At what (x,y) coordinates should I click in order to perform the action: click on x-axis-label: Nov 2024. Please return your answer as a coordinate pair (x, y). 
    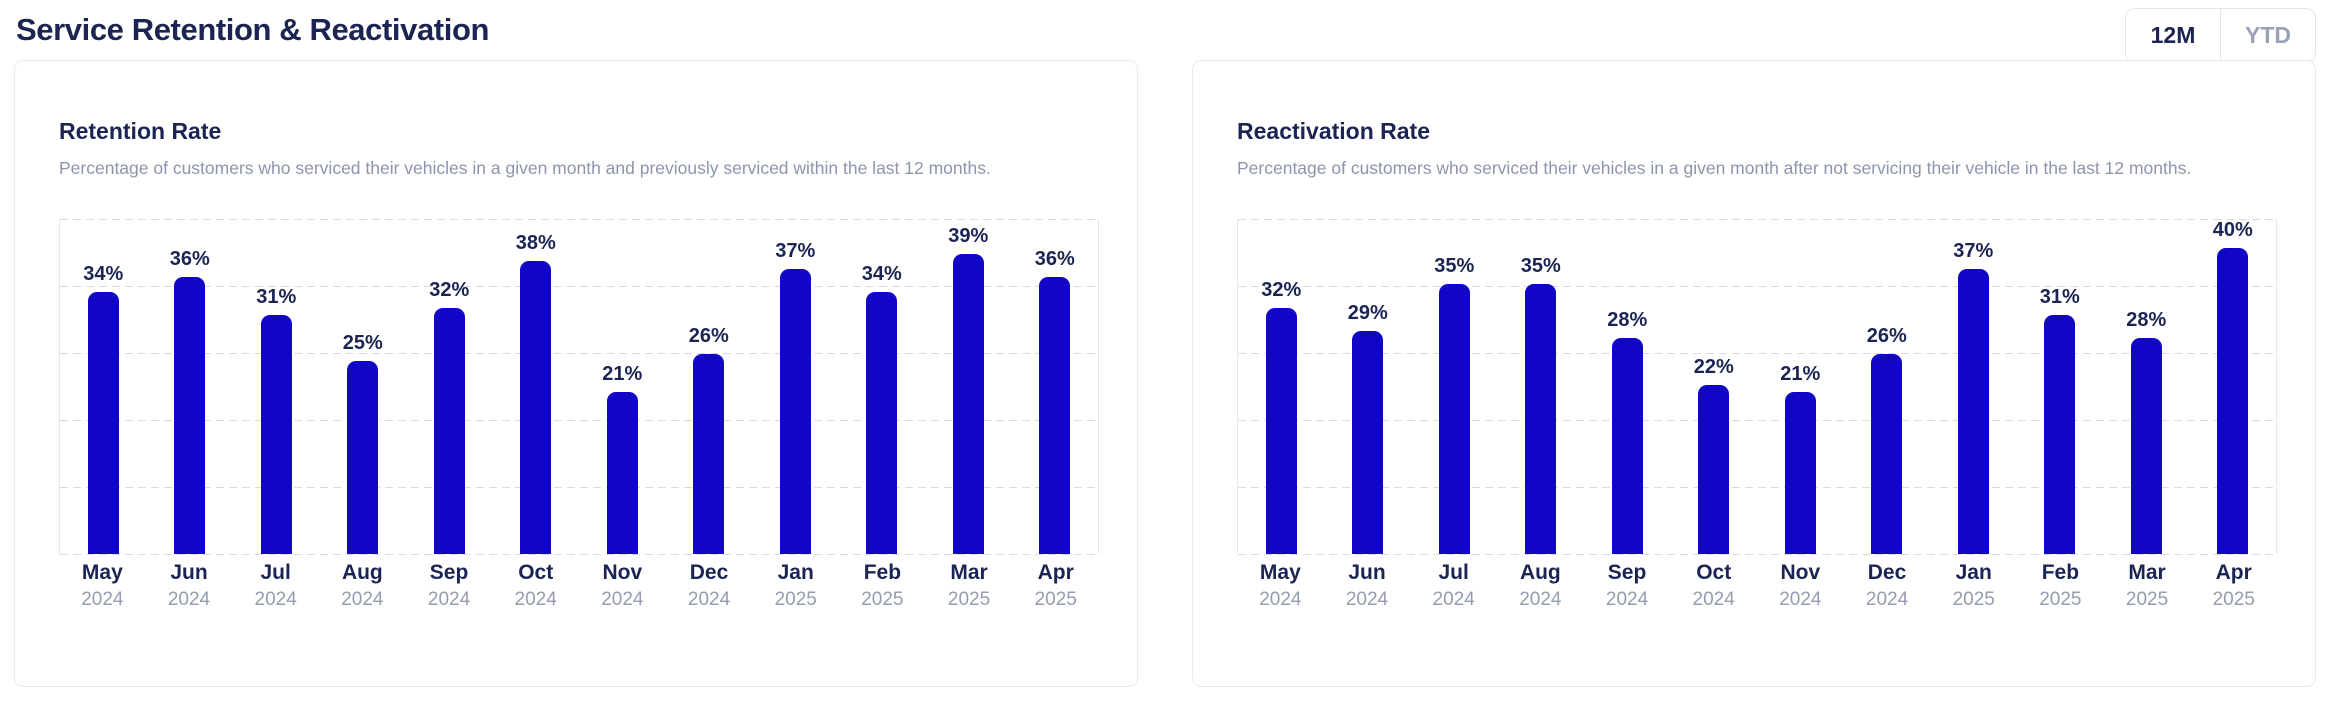
    Looking at the image, I should click on (1800, 586).